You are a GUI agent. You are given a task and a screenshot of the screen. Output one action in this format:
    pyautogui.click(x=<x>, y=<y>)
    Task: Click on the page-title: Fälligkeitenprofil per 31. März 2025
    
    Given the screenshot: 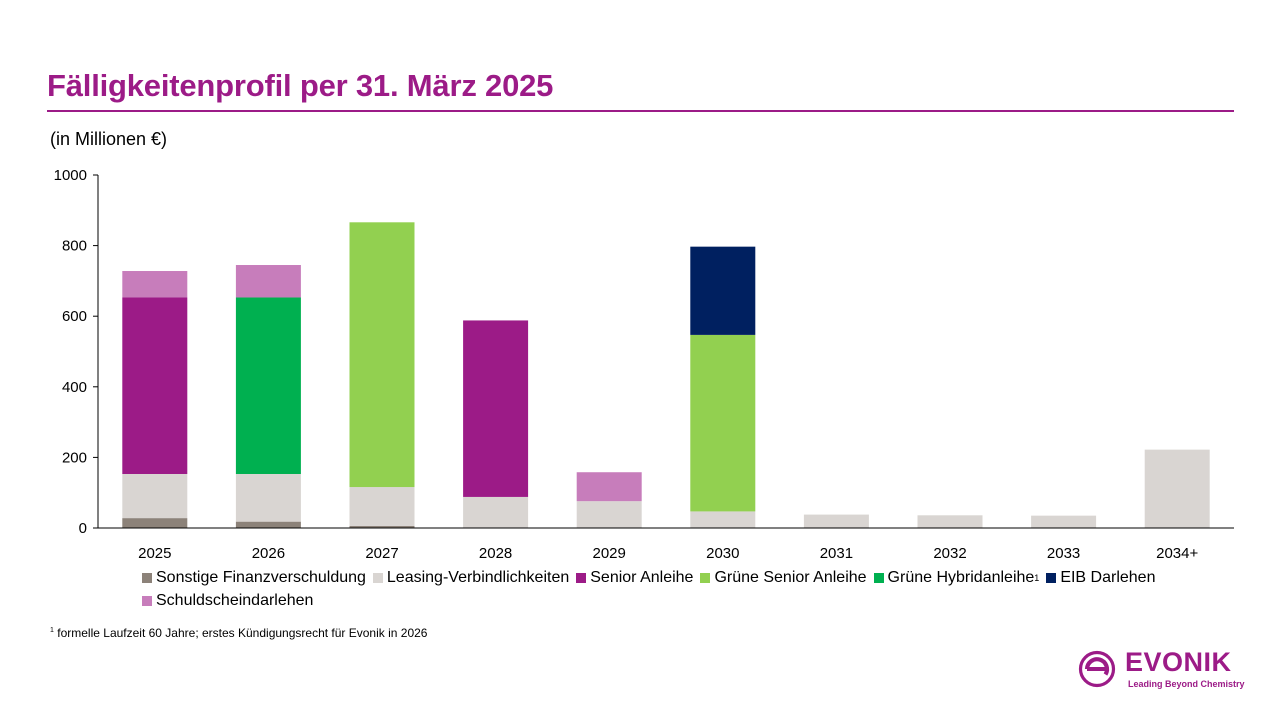 What is the action you would take?
    pyautogui.click(x=300, y=85)
    